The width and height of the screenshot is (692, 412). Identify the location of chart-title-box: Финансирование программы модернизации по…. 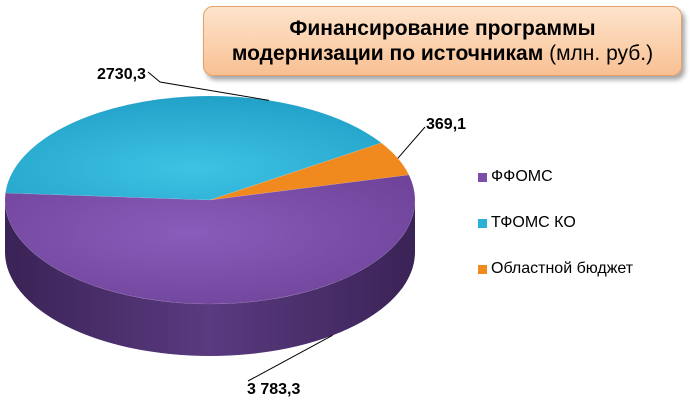
(442, 41).